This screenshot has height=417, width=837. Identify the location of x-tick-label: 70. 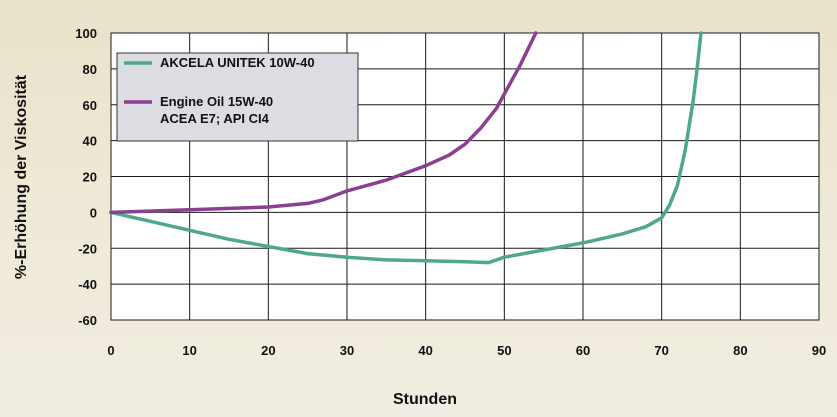
(661, 350).